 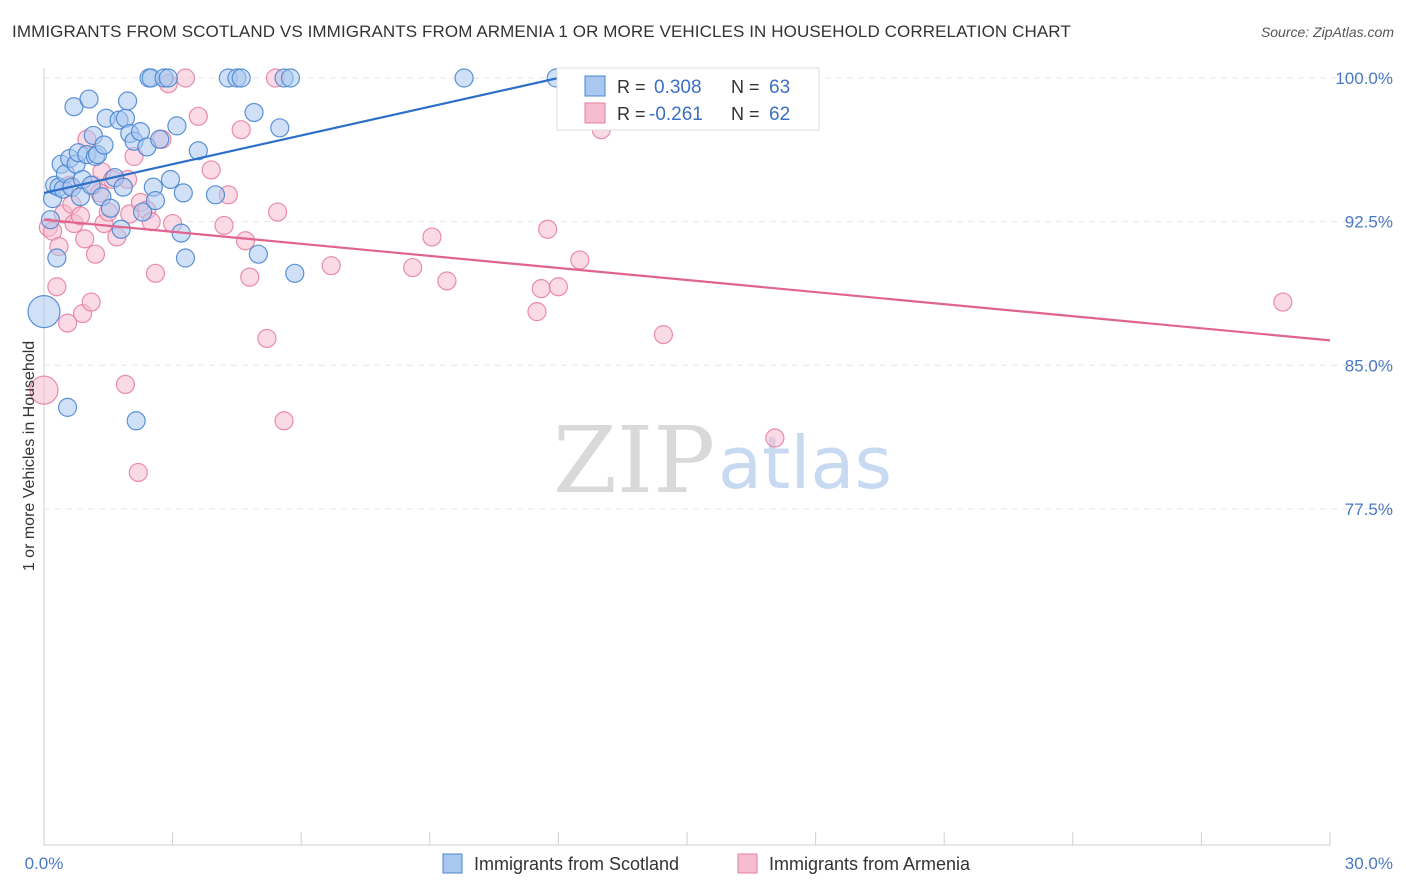 I want to click on watermark-atlas: atlas, so click(x=805, y=463).